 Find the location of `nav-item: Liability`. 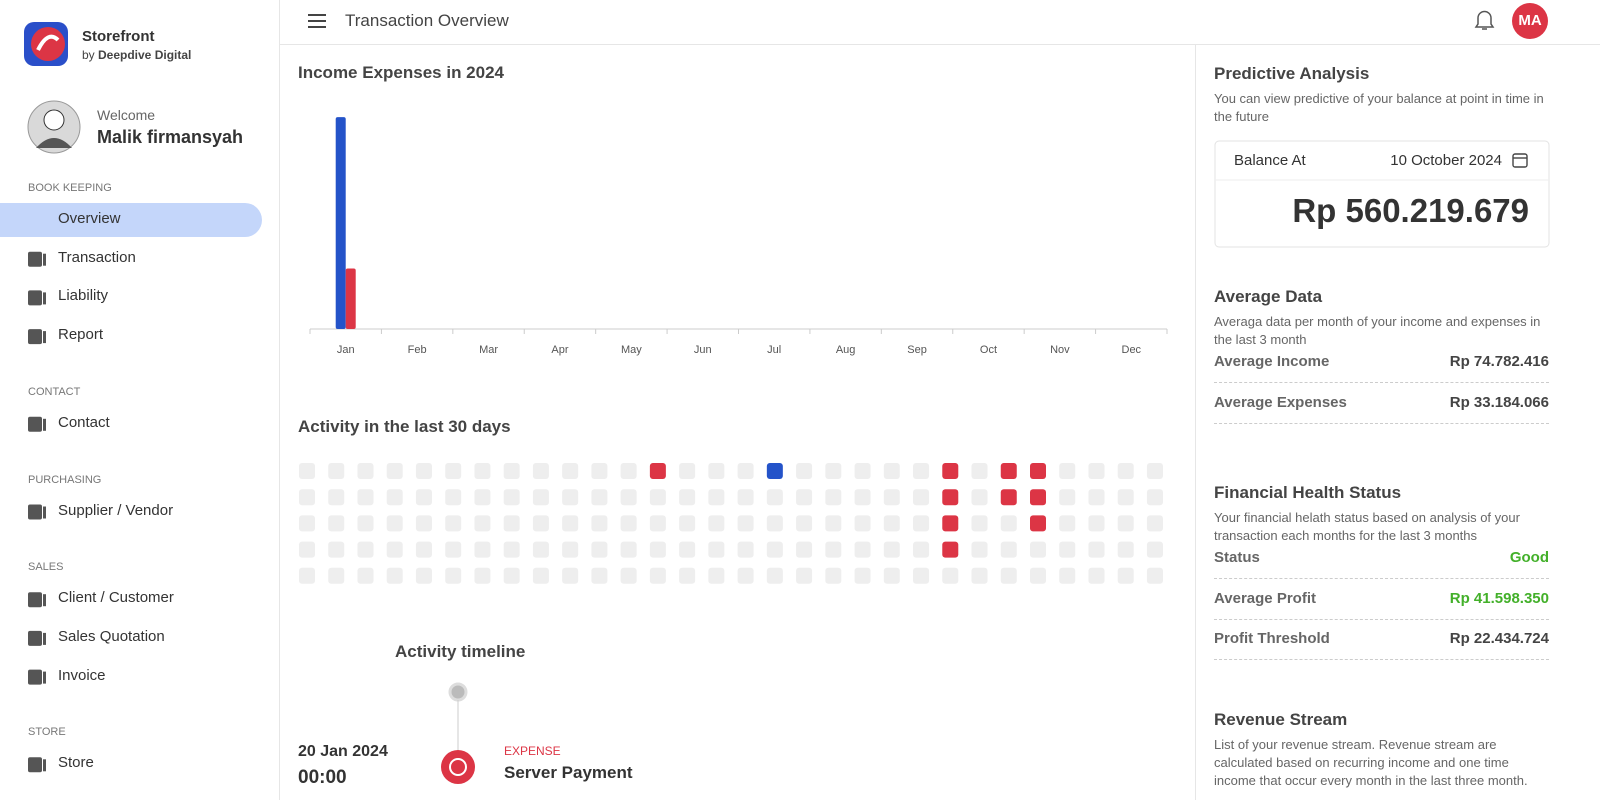

nav-item: Liability is located at coordinates (83, 296).